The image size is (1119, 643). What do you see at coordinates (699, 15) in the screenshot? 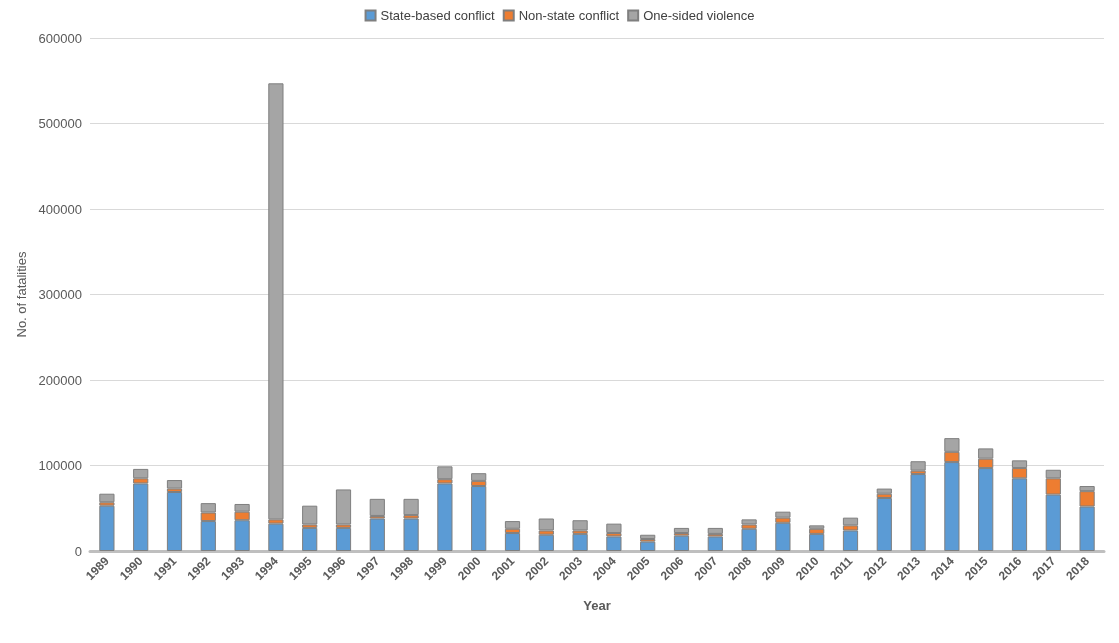
I see `legend-label: One-sided violence` at bounding box center [699, 15].